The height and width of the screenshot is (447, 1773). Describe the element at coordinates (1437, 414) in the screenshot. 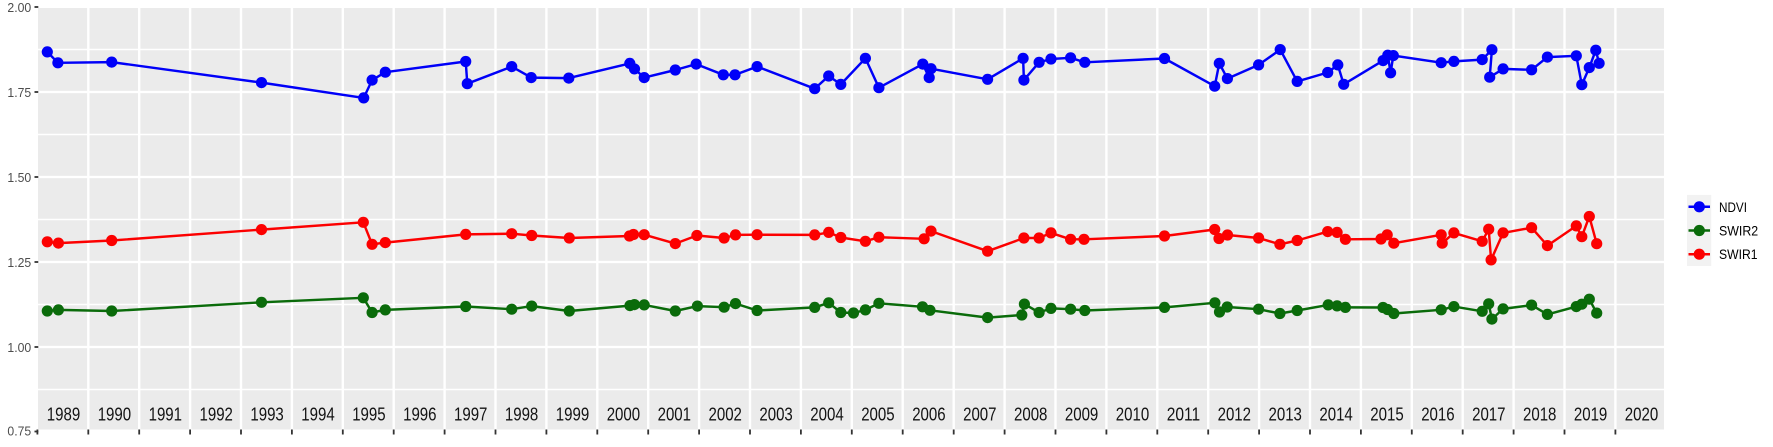

I see `svg-text: 2016` at that location.